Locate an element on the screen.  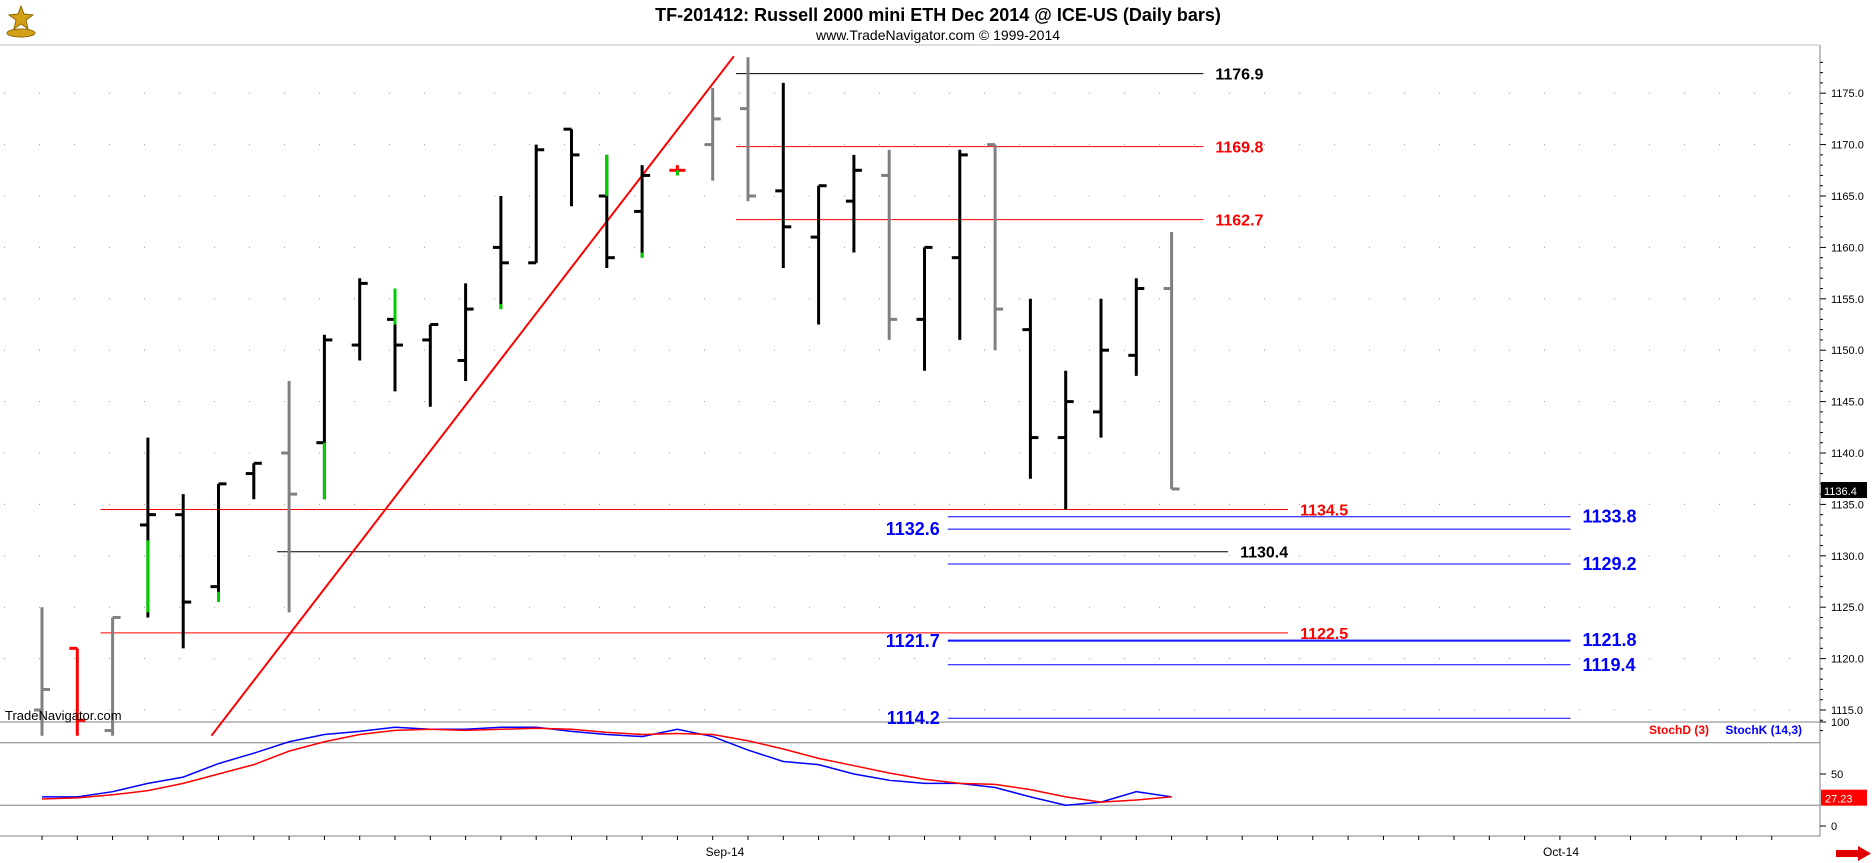
y-tick-label: 1160.0 is located at coordinates (1847, 248).